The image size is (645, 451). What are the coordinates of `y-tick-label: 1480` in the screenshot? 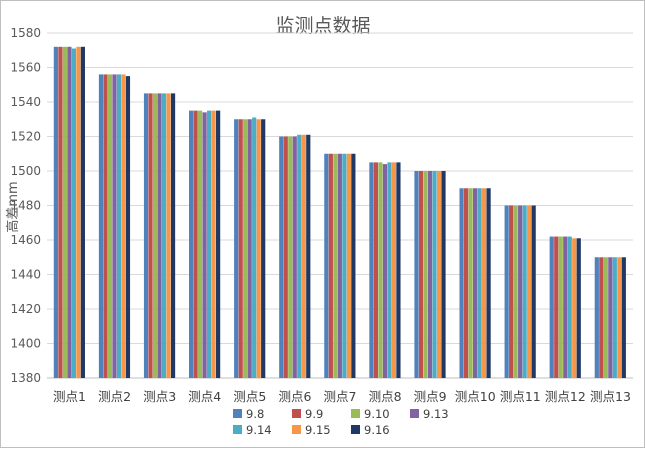 It's located at (25, 206).